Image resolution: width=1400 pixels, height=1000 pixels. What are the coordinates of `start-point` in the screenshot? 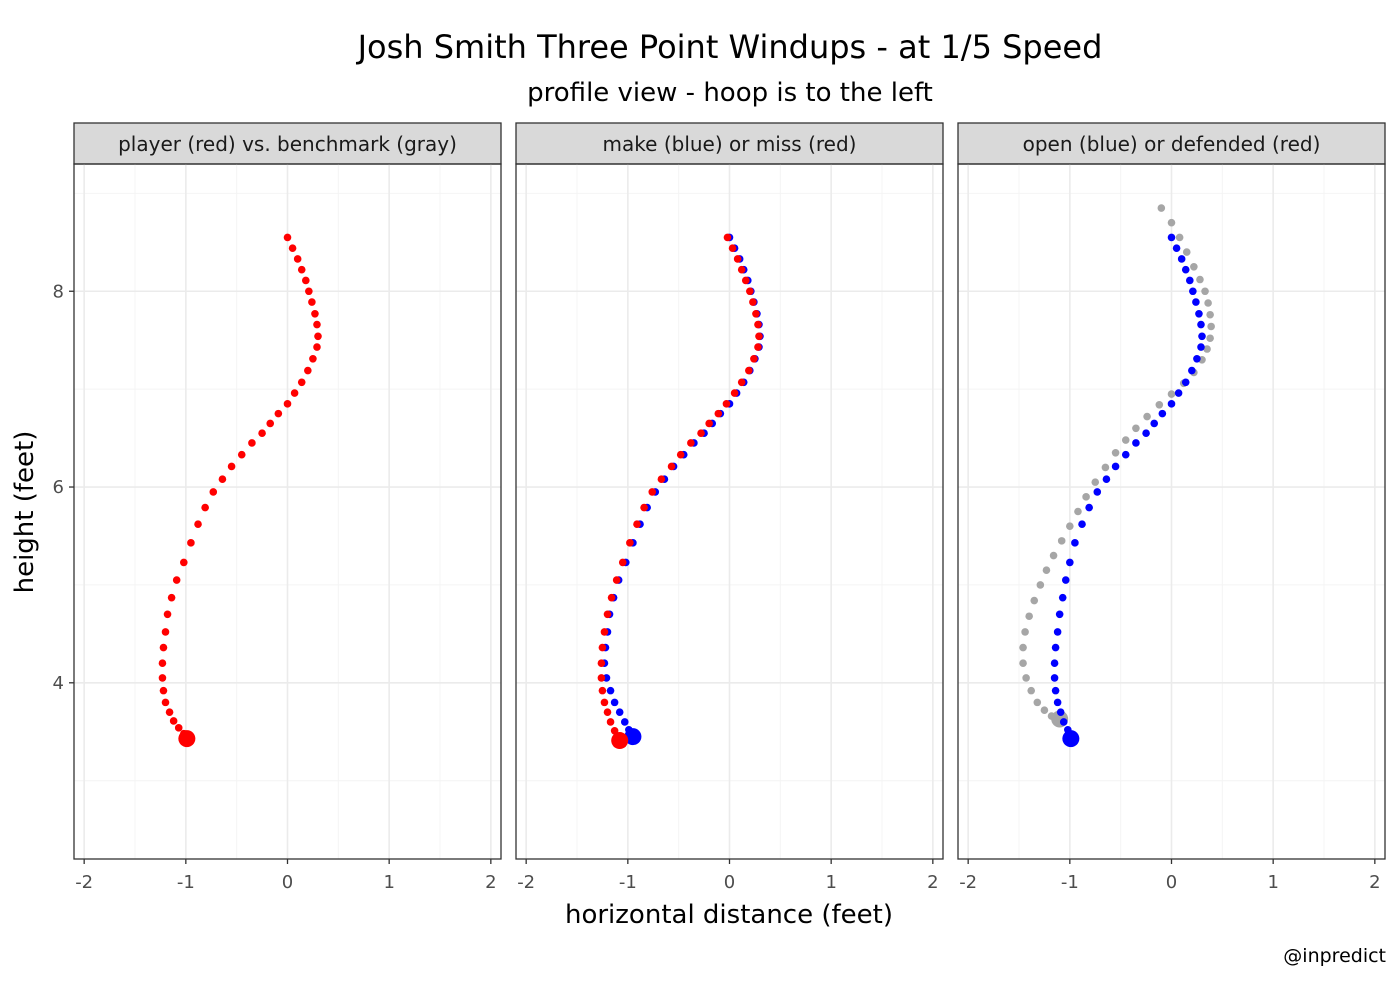 It's located at (187, 739).